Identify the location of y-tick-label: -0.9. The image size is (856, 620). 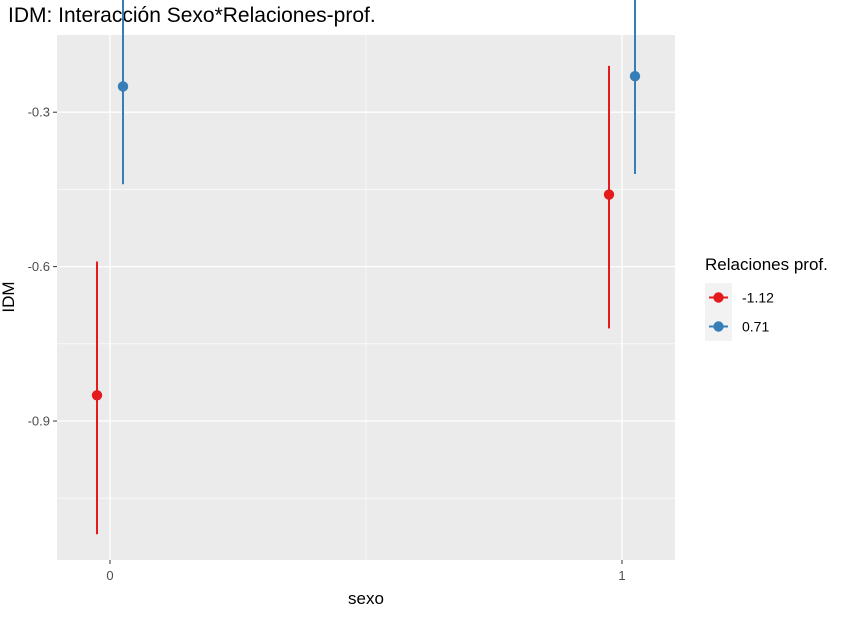
(39, 421).